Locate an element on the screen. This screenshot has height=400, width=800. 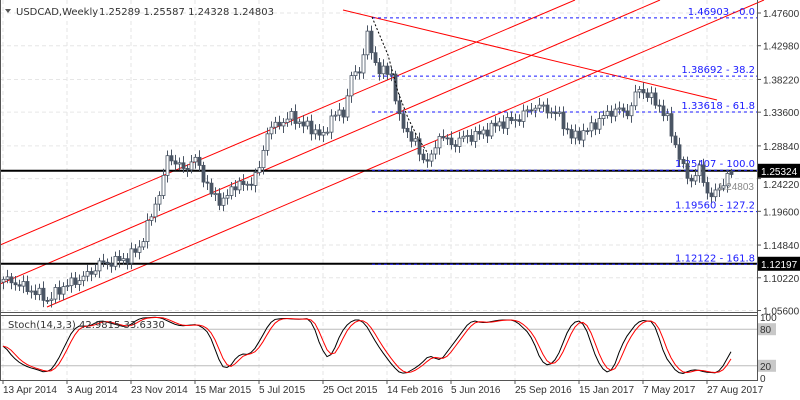
ohlc-values: 1.25289 1.25587 1.24328 1.24803 is located at coordinates (186, 12).